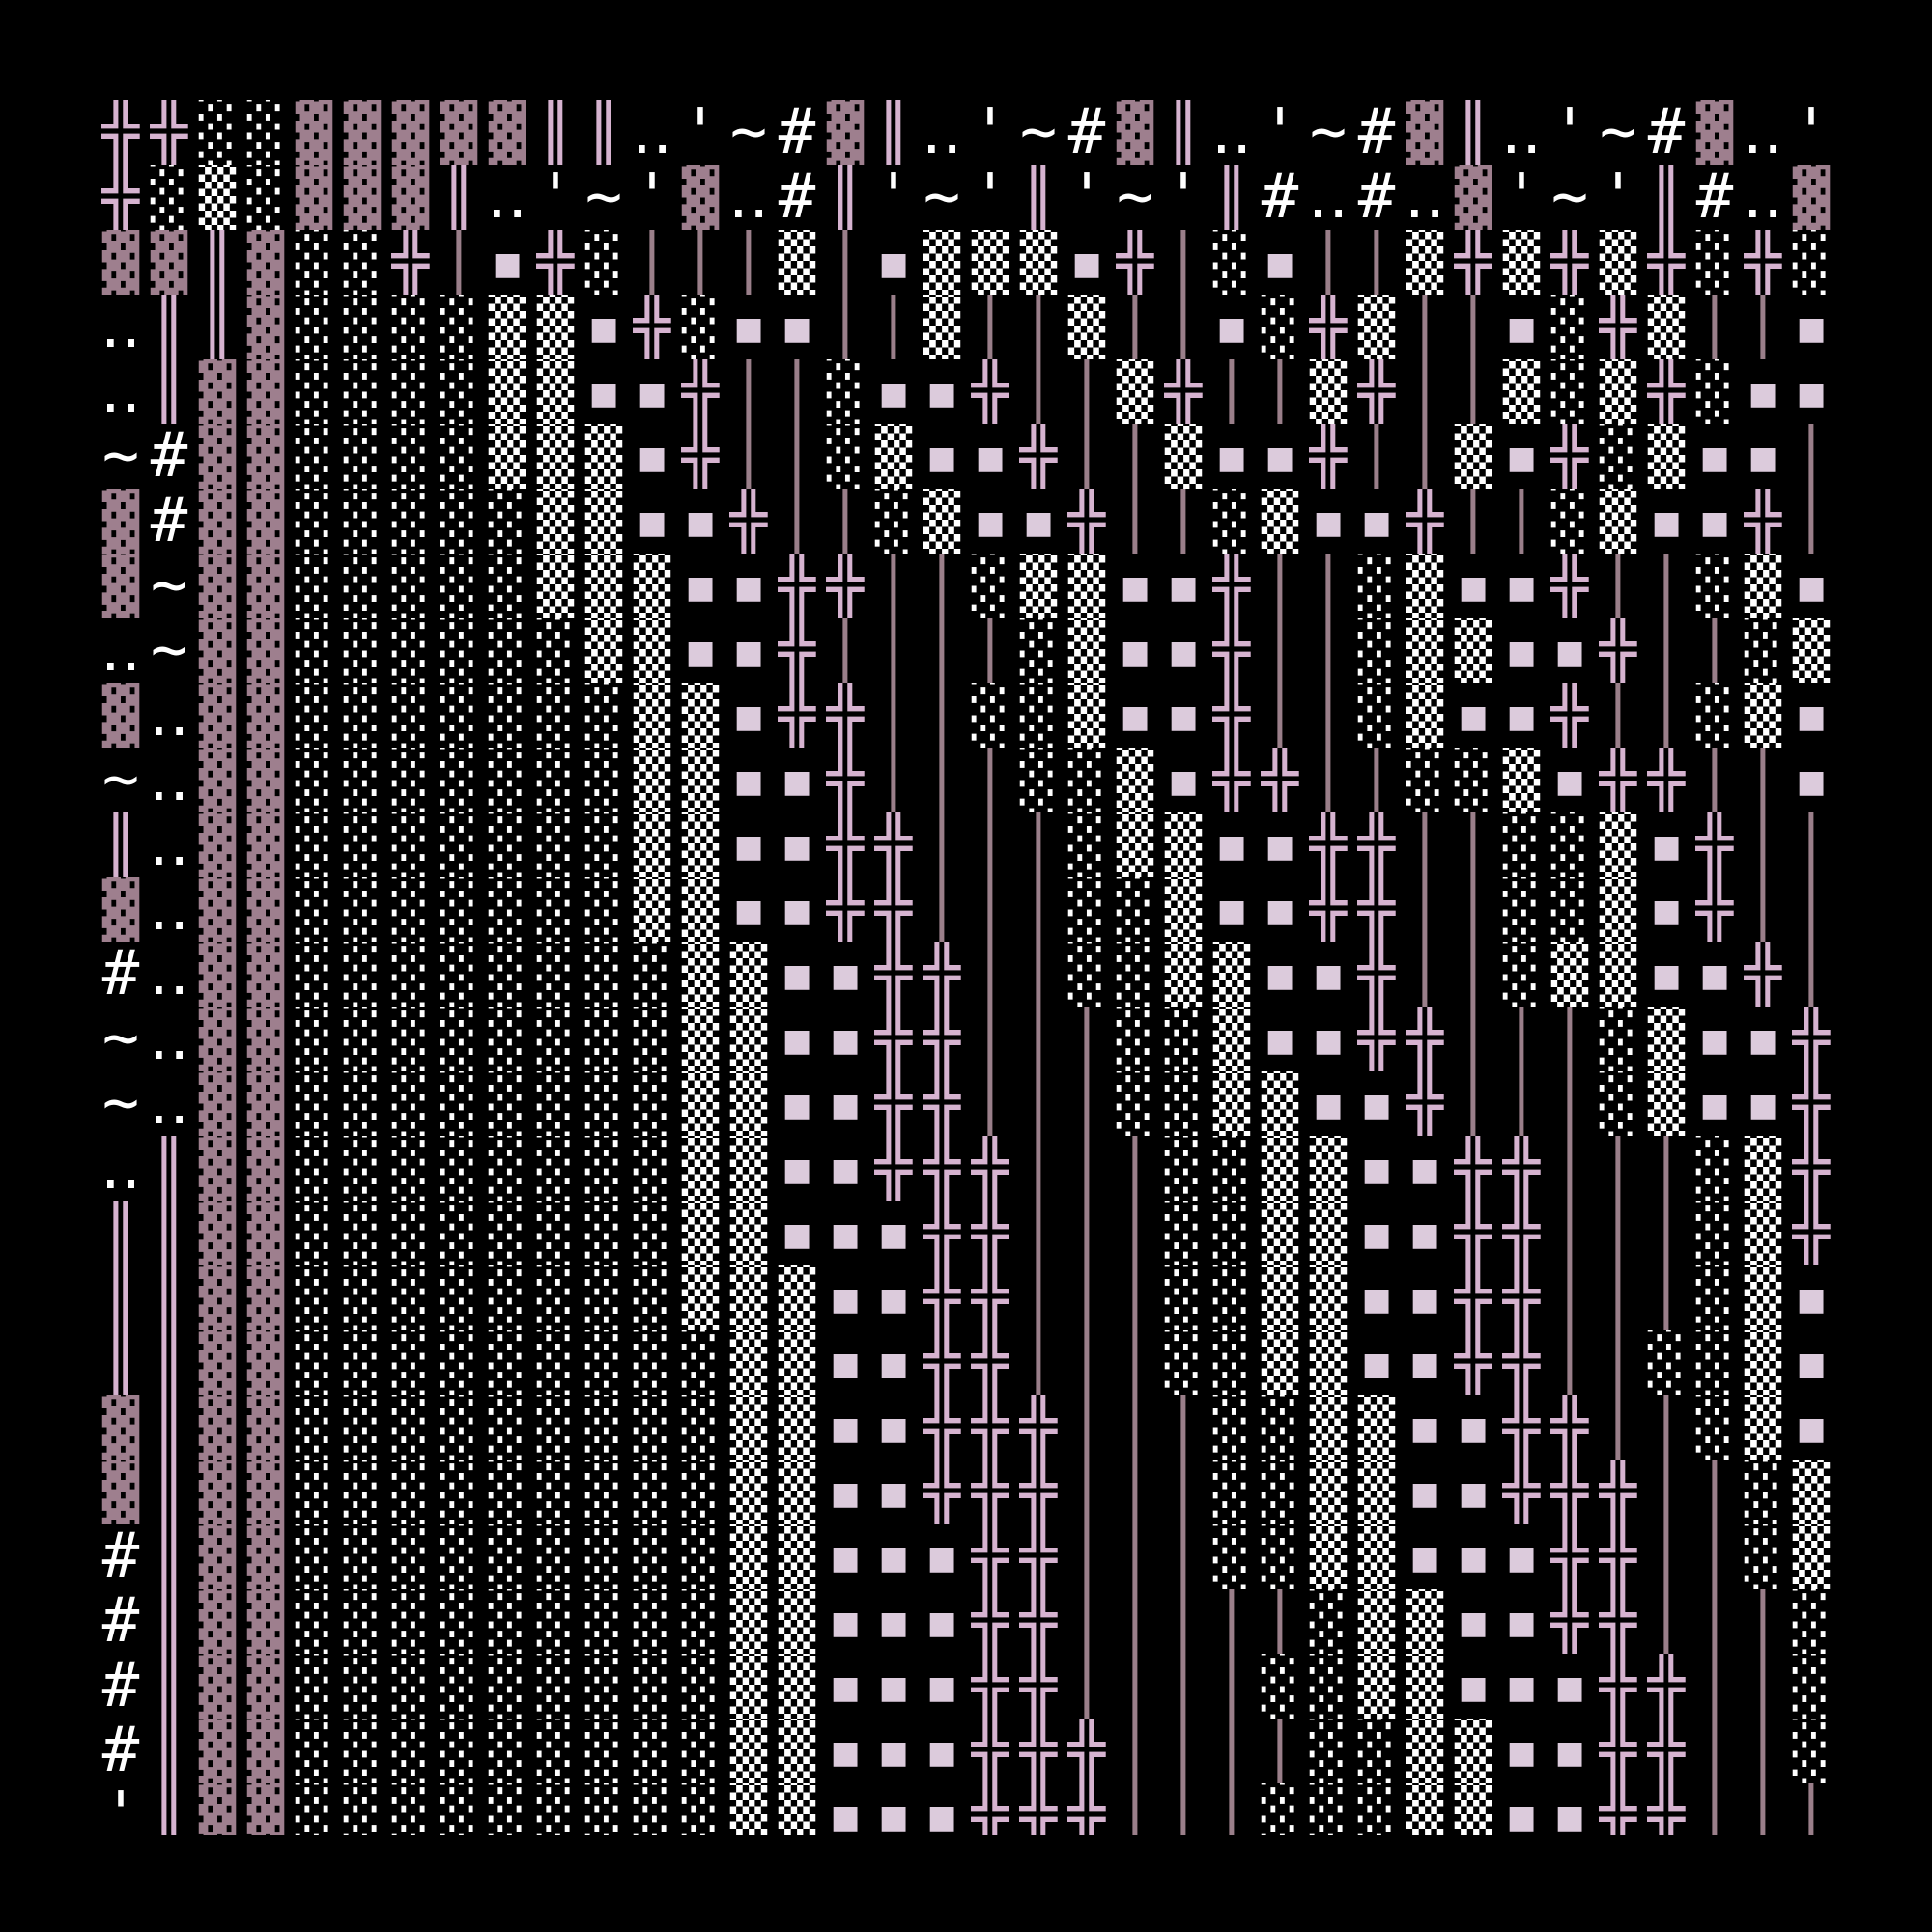 This screenshot has width=1932, height=1932. Describe the element at coordinates (120, 1556) in the screenshot. I see `text-glyph: #` at that location.